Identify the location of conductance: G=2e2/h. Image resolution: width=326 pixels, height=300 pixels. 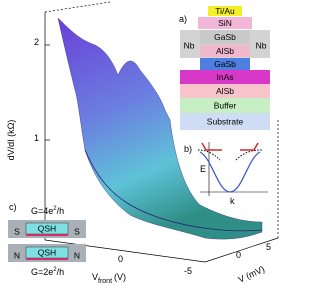
(47, 272).